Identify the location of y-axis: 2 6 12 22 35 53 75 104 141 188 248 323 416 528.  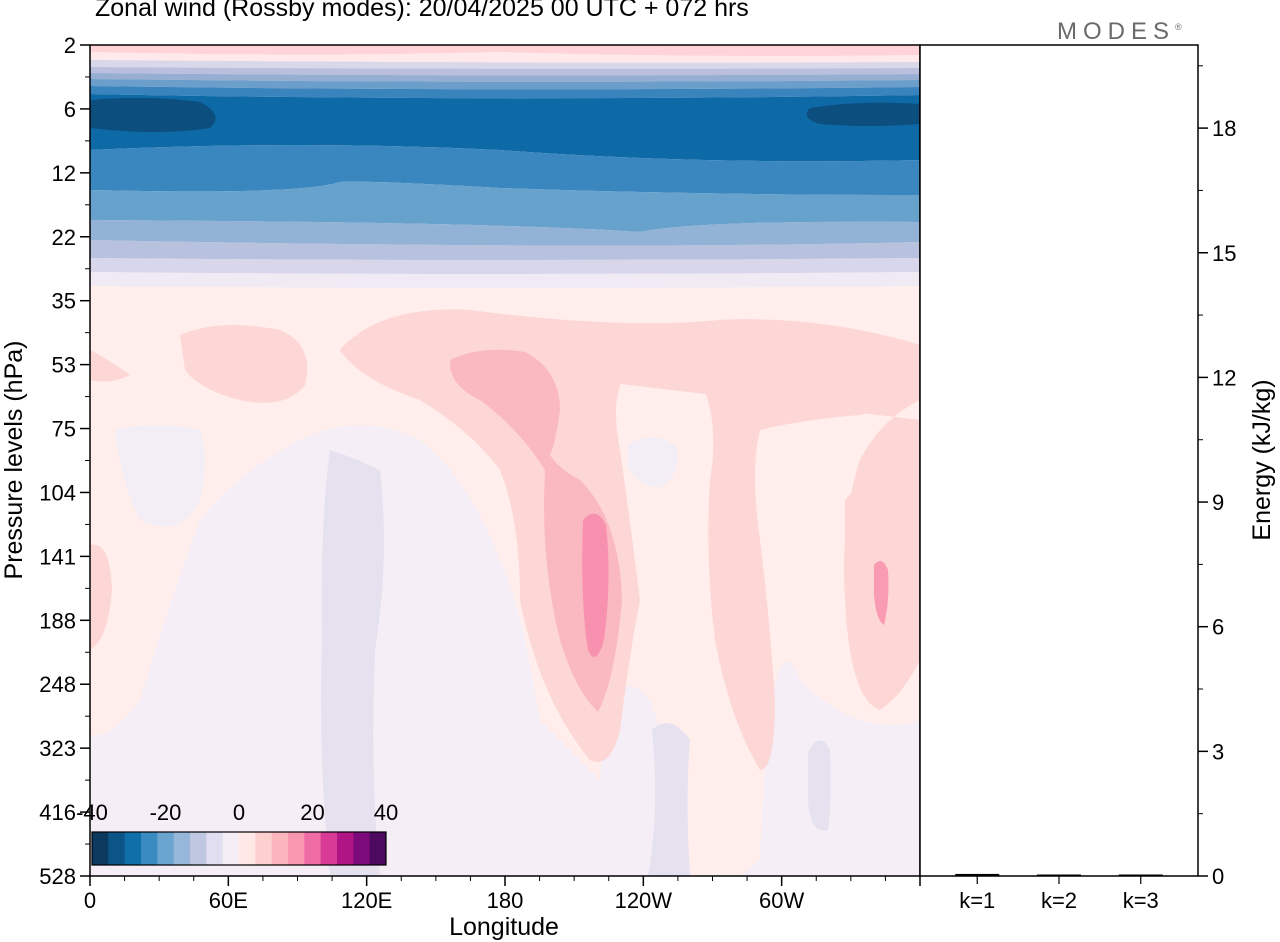
(64, 461).